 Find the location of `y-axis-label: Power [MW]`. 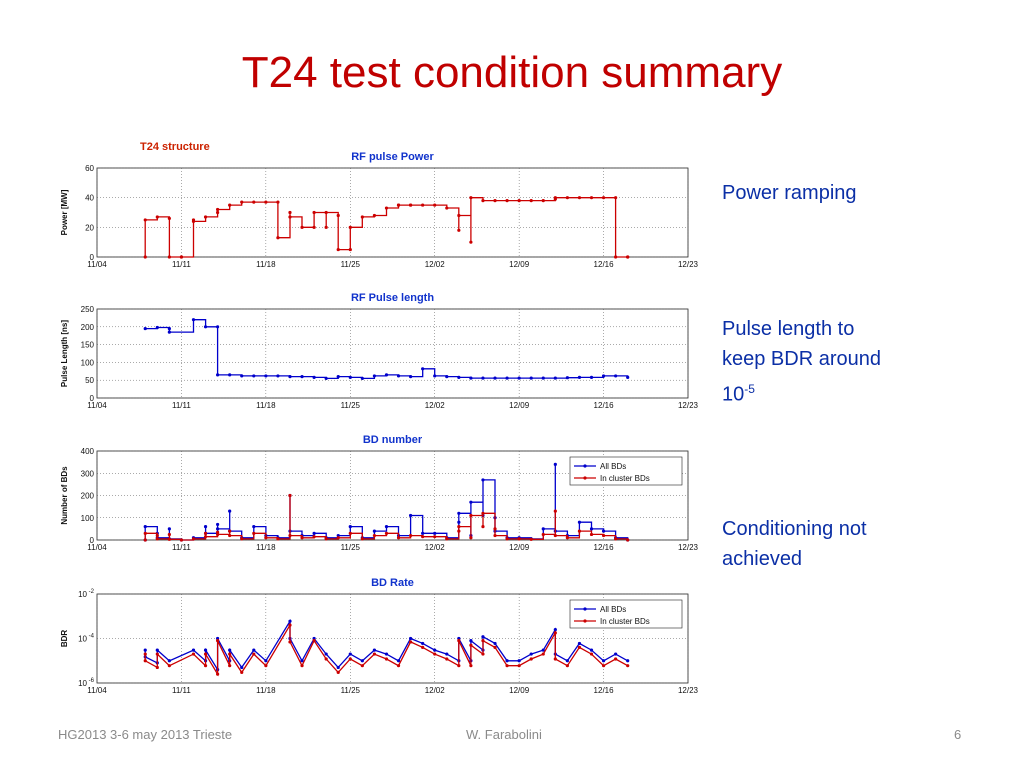

y-axis-label: Power [MW] is located at coordinates (64, 212).